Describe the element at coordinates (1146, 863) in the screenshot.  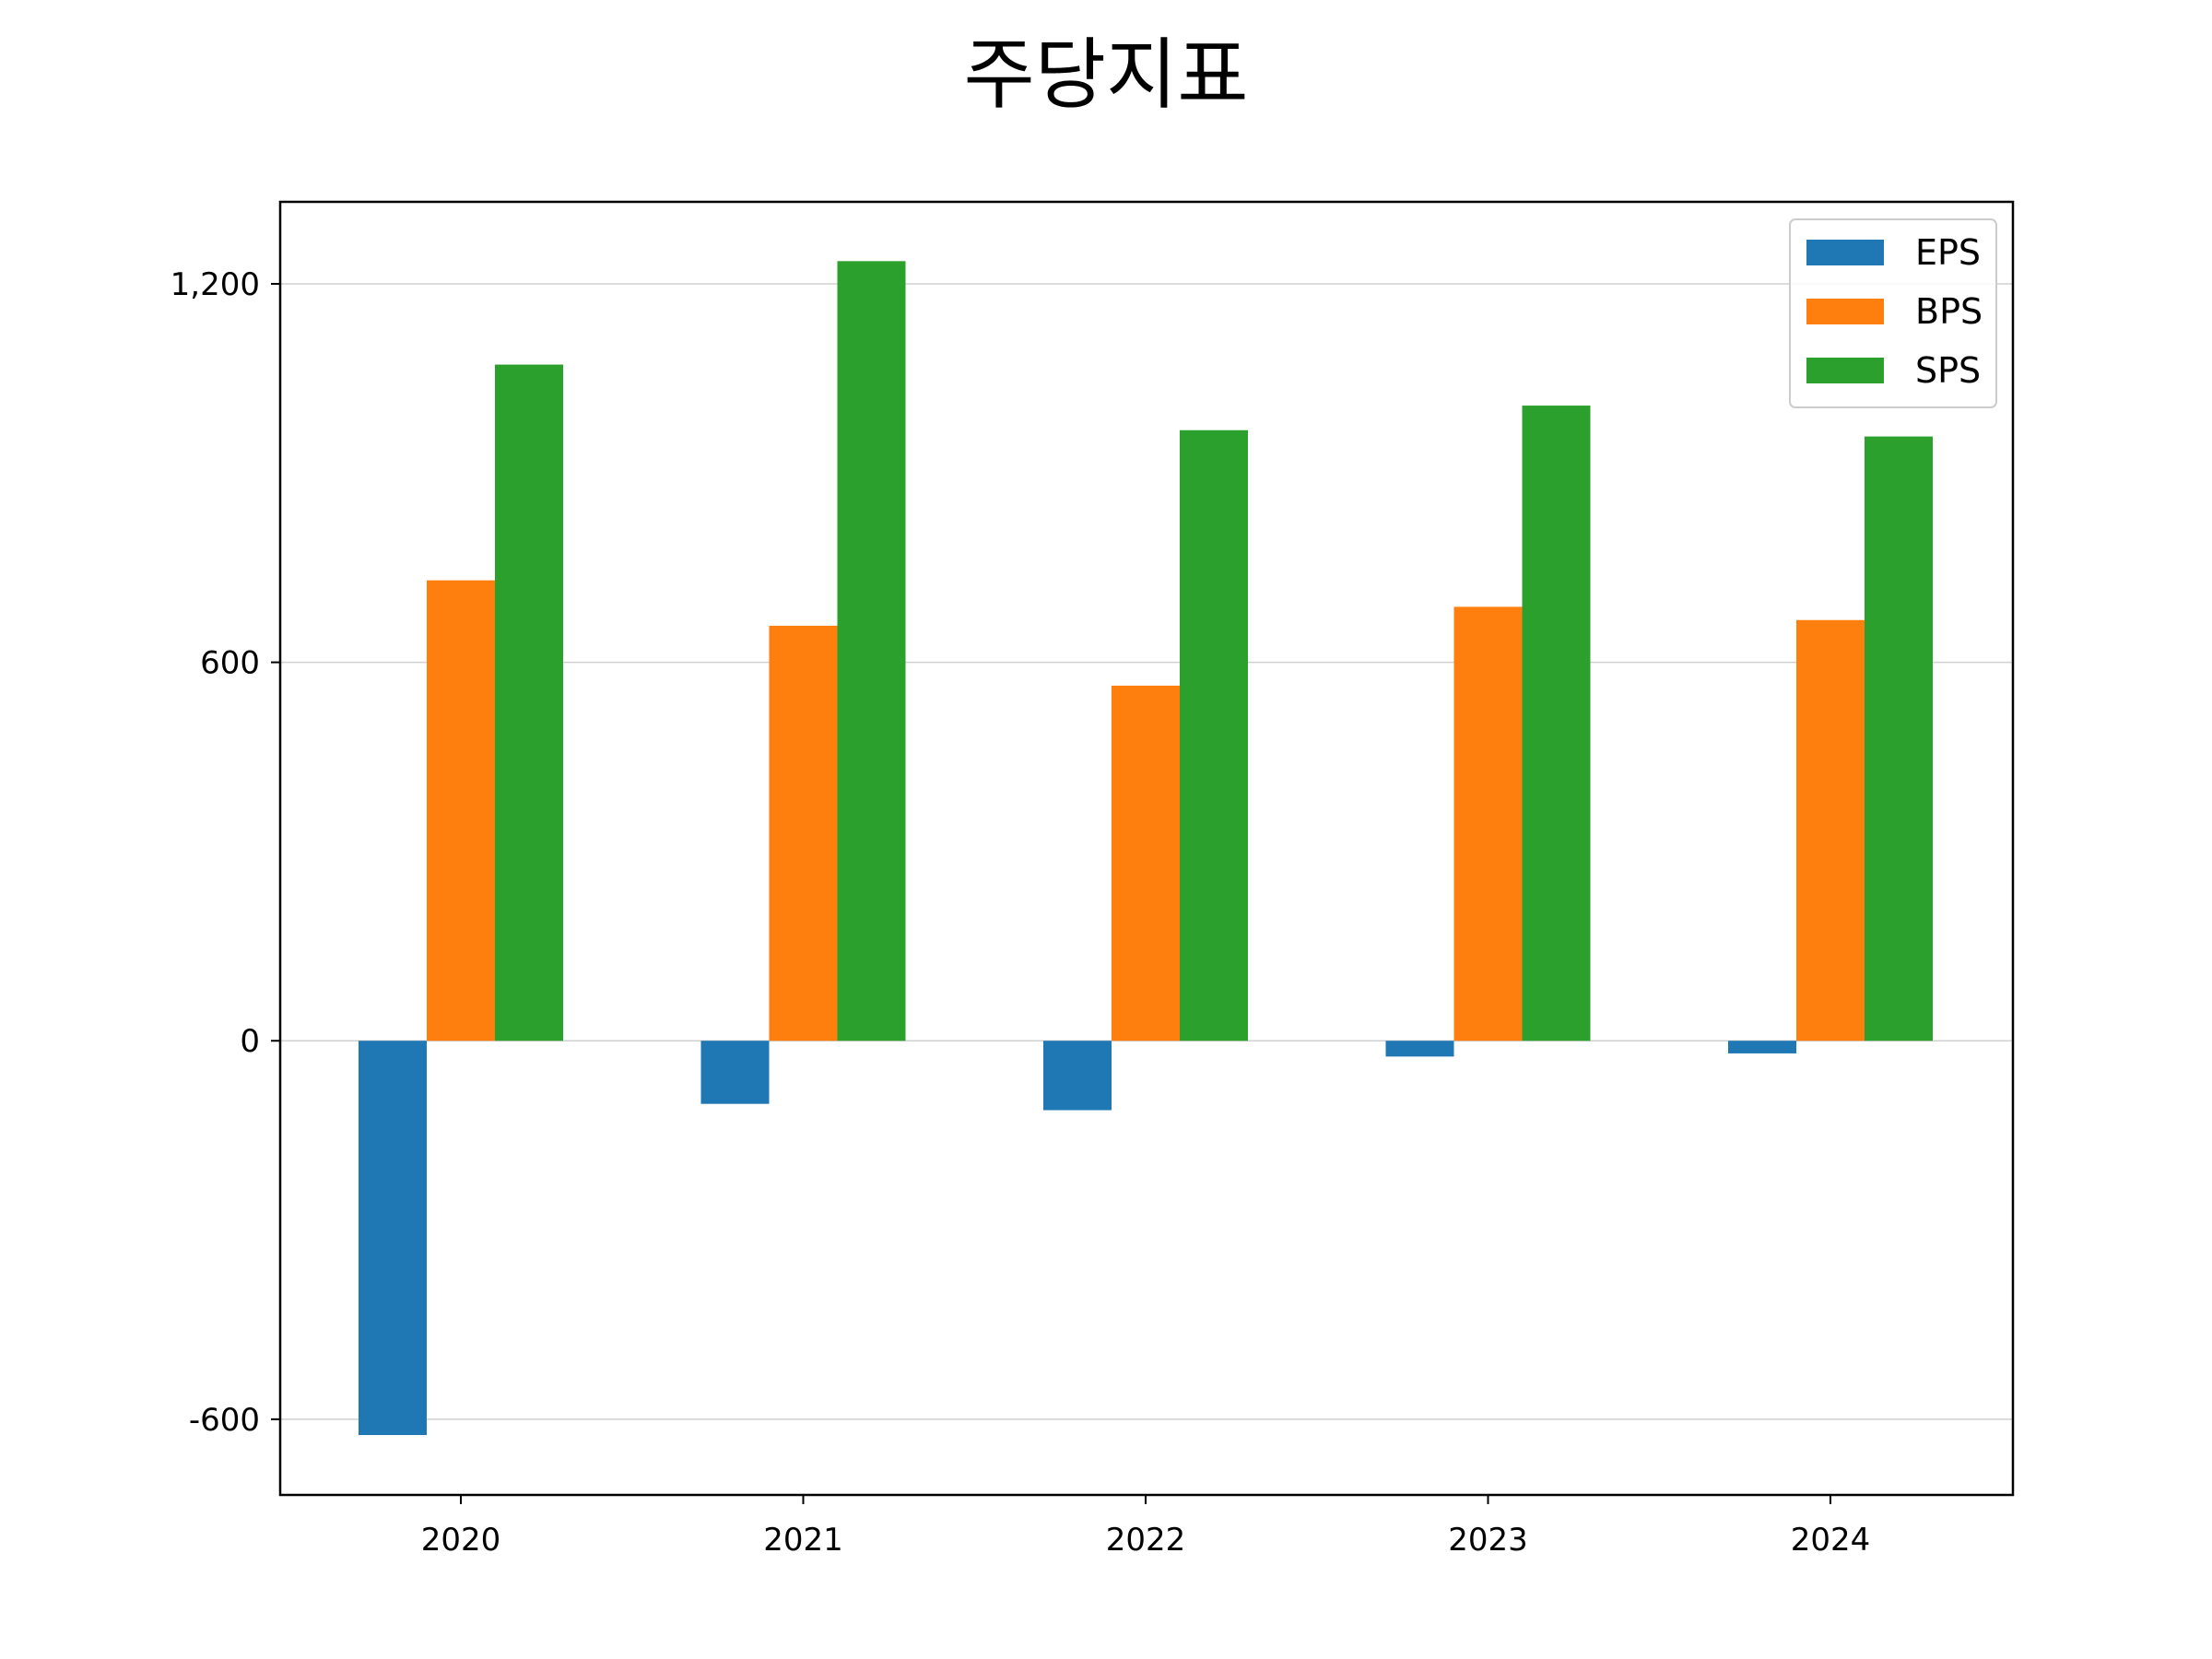
I see `bar-bps-2022` at that location.